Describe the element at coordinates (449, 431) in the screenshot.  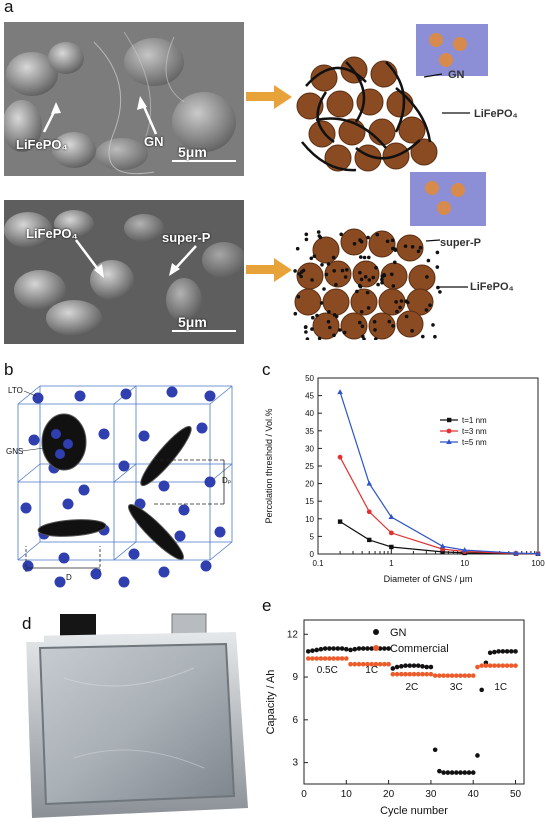
I see `legend-marker` at that location.